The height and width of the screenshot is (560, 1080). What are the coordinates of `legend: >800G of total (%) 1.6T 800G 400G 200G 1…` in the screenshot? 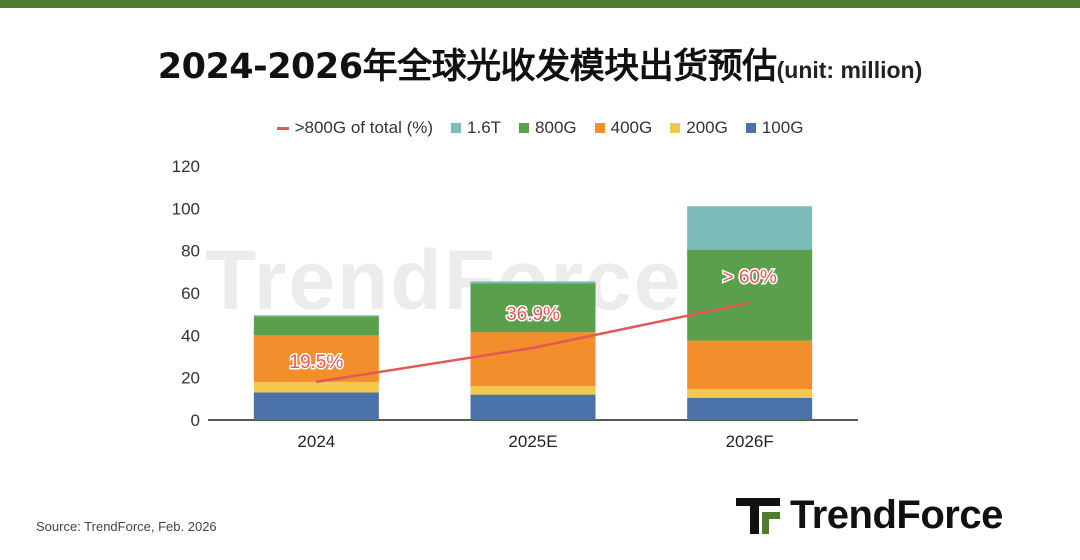 It's located at (540, 128).